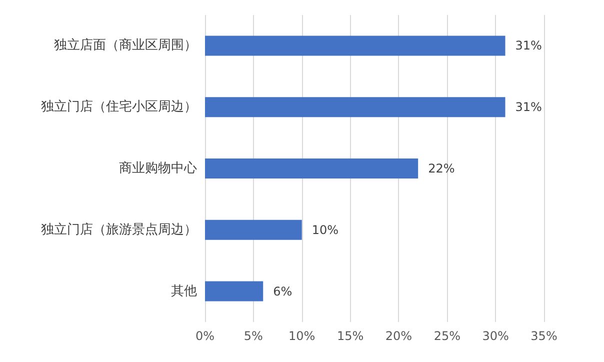 Image resolution: width=604 pixels, height=362 pixels. Describe the element at coordinates (119, 229) in the screenshot. I see `y-tick-label: 独立门店（旅游景点周边）` at that location.